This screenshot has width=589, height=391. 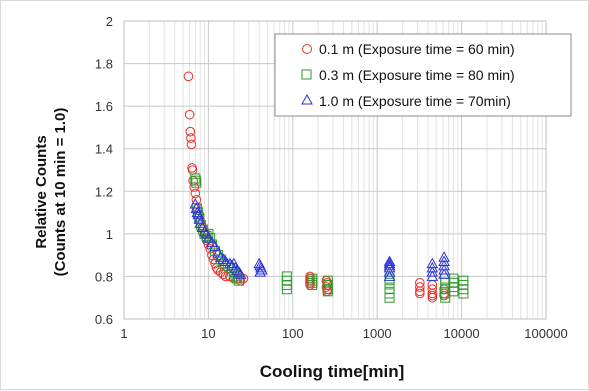 I want to click on legend-item-1: 0.3 m (Exposure time = 80 min), so click(x=408, y=75).